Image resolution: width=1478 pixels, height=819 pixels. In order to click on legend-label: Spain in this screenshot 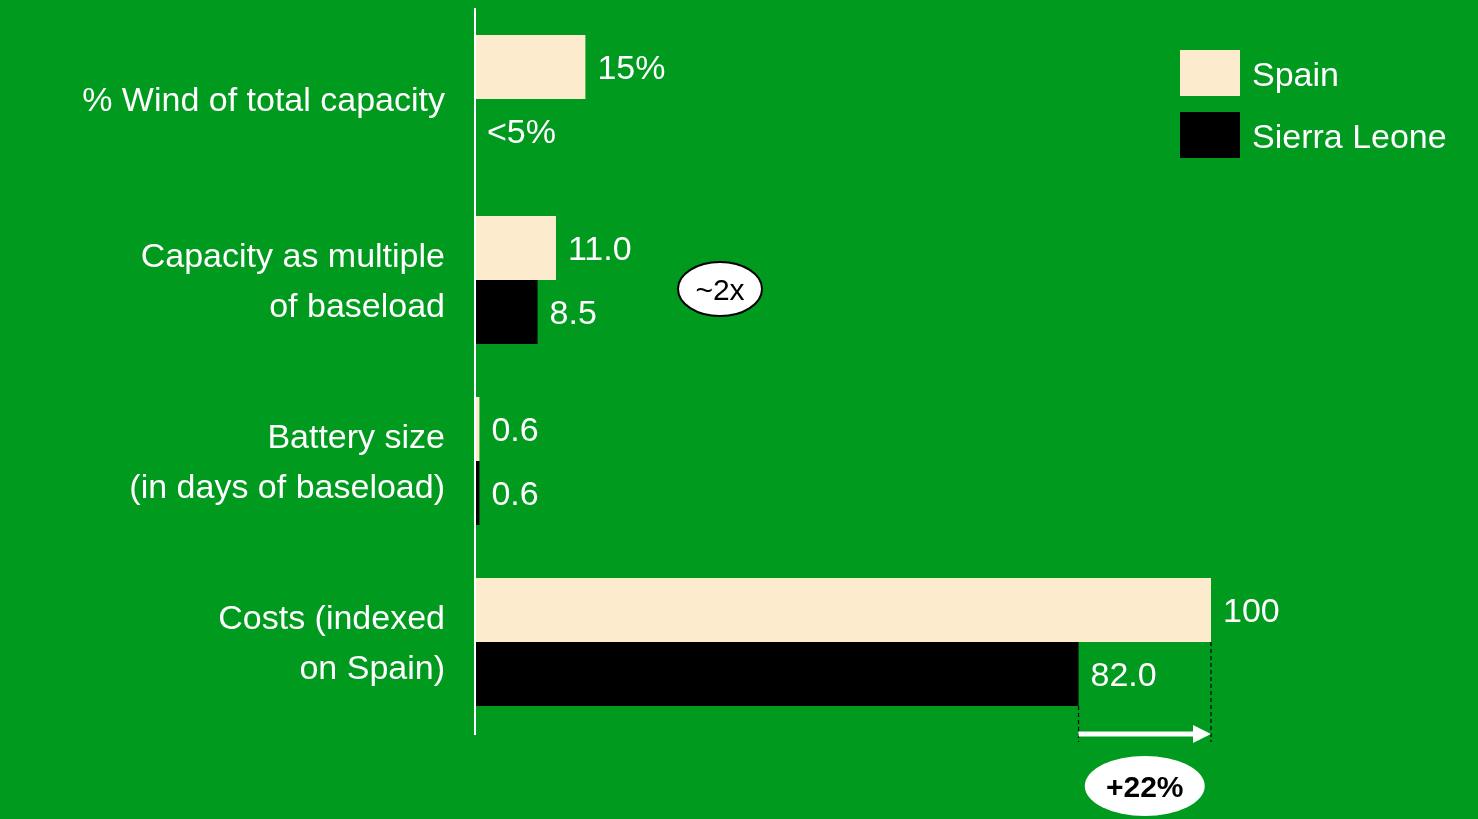, I will do `click(1295, 74)`.